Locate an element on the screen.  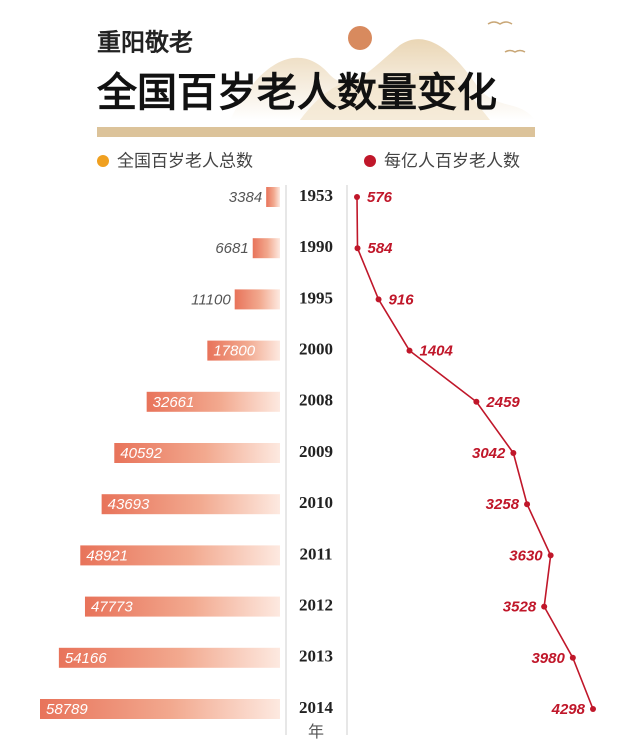
legend-label: 每亿人百岁老人数 is located at coordinates (452, 160).